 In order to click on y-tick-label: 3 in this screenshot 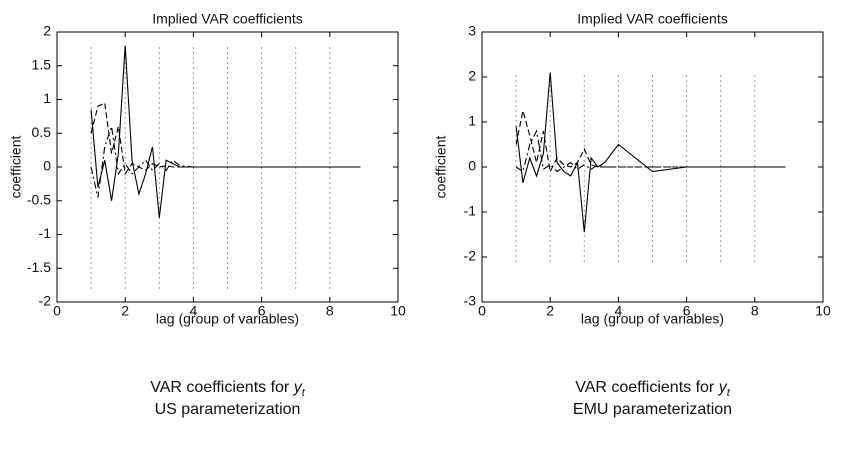, I will do `click(472, 31)`.